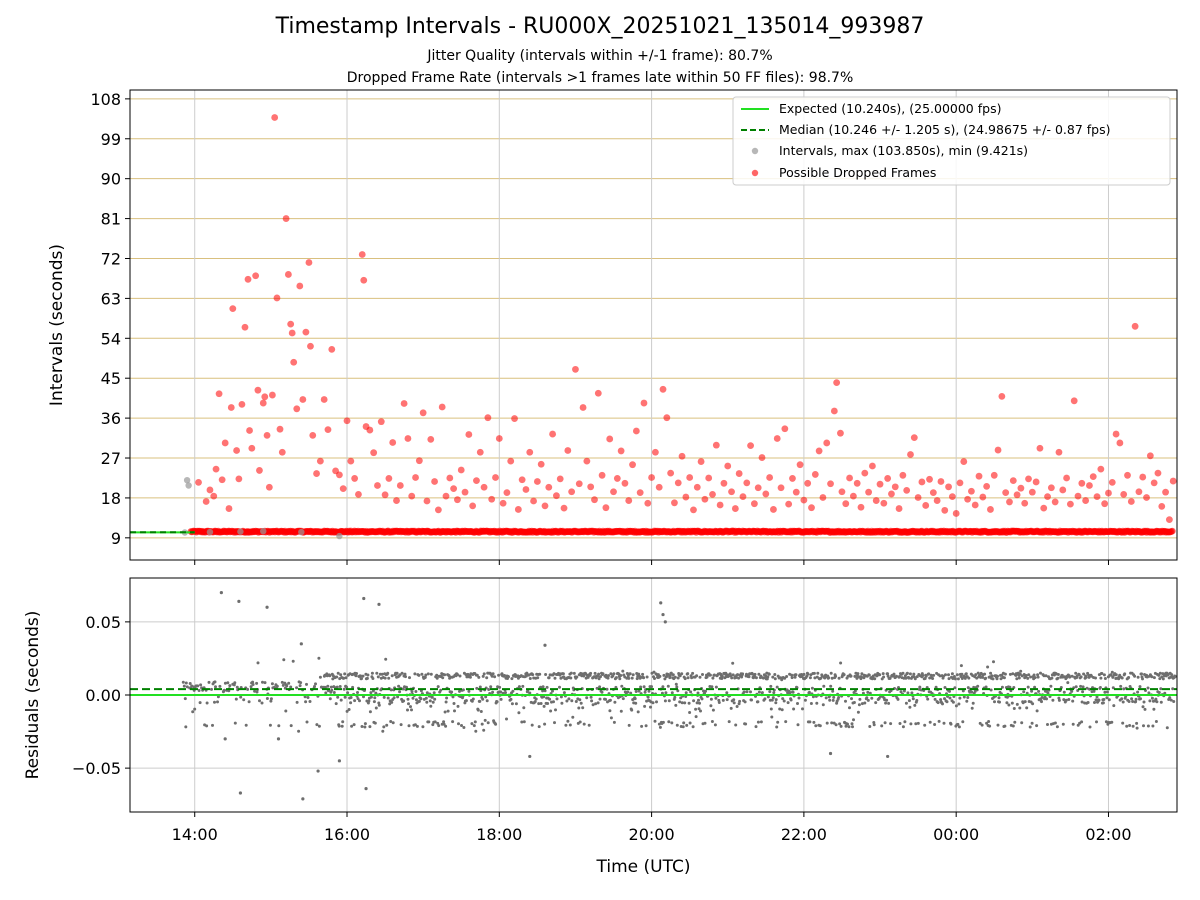  Describe the element at coordinates (499, 834) in the screenshot. I see `x-tick-label: 18:00` at that location.